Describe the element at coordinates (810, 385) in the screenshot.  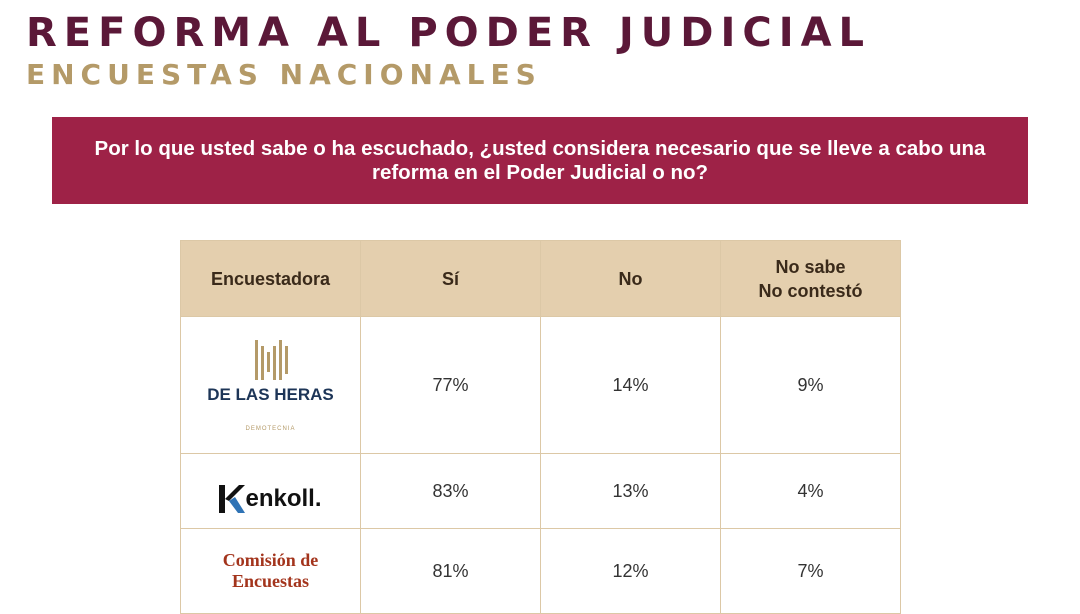
I see `cell: 9%` at that location.